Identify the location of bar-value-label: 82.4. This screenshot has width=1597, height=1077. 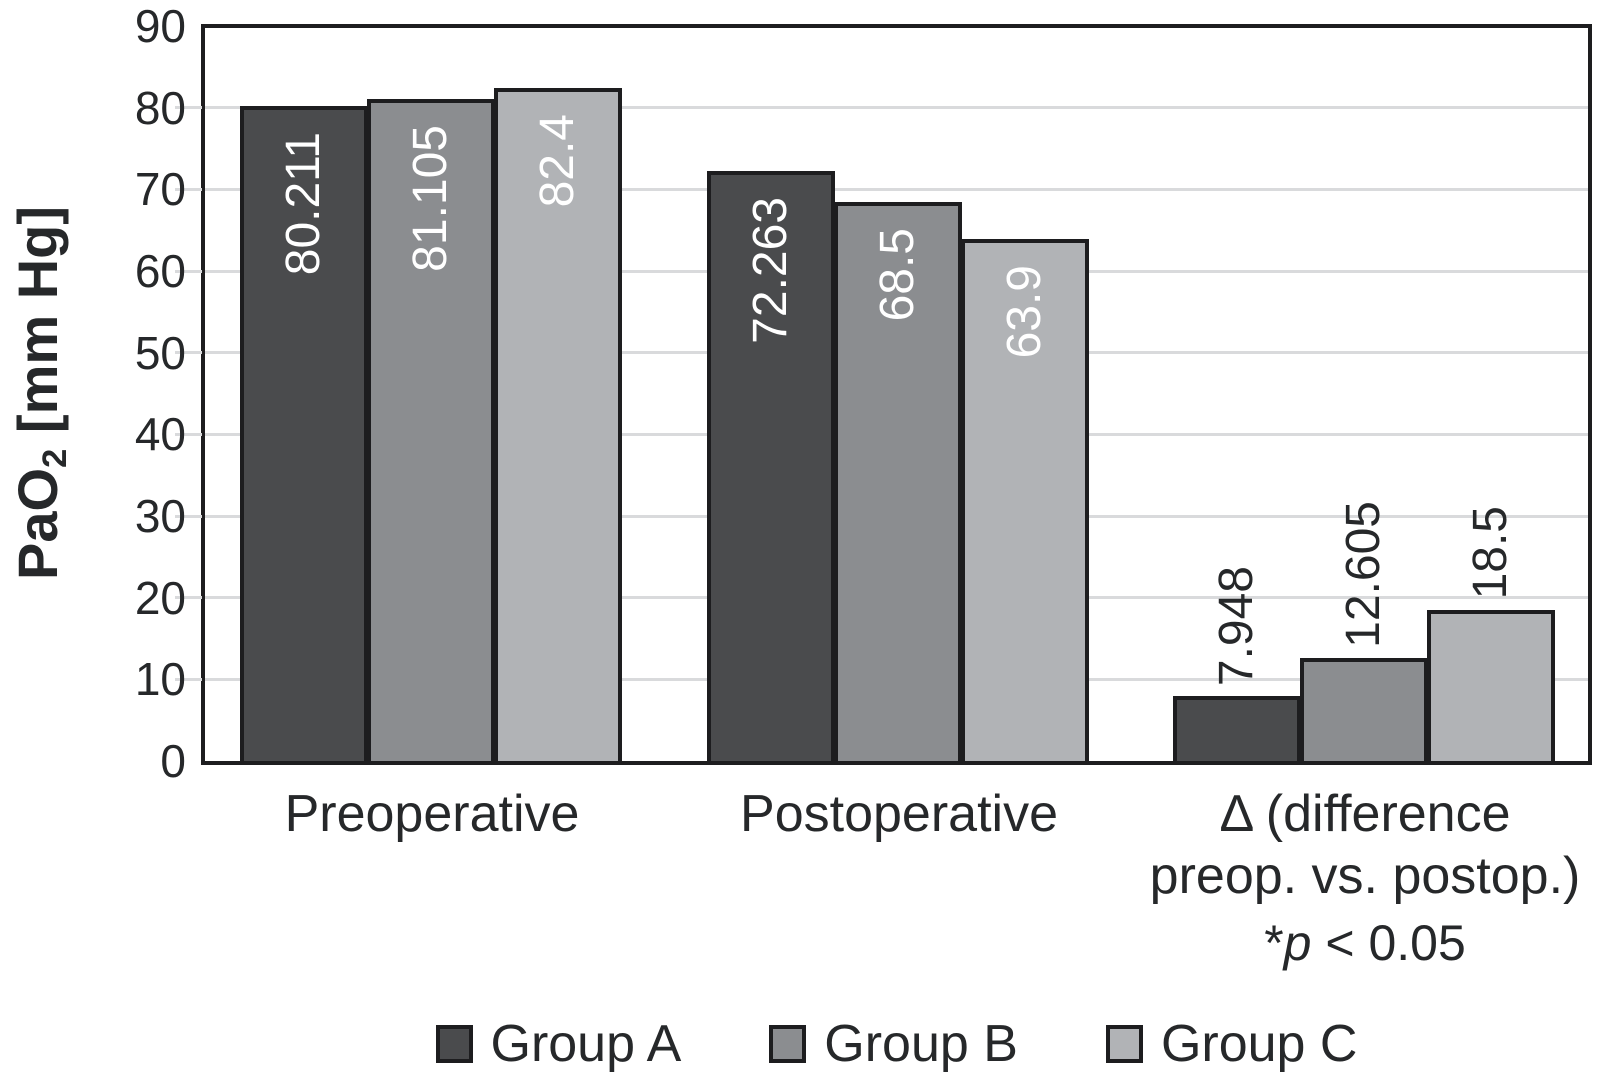
(557, 161).